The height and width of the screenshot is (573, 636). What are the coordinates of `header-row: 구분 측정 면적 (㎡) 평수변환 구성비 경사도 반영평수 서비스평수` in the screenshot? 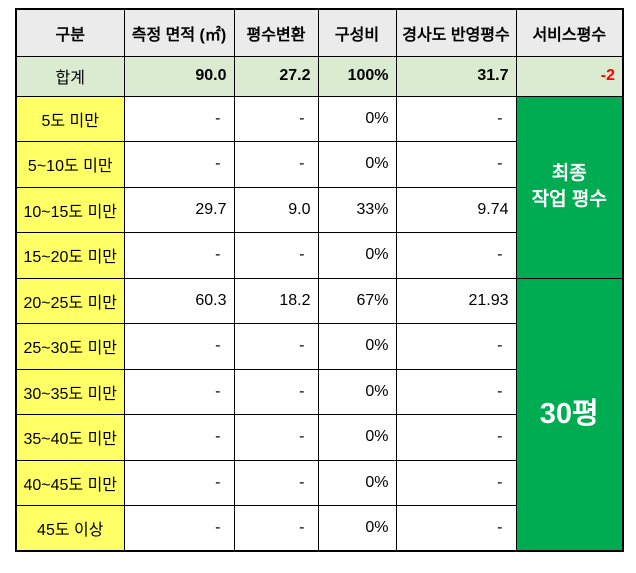 It's located at (319, 32).